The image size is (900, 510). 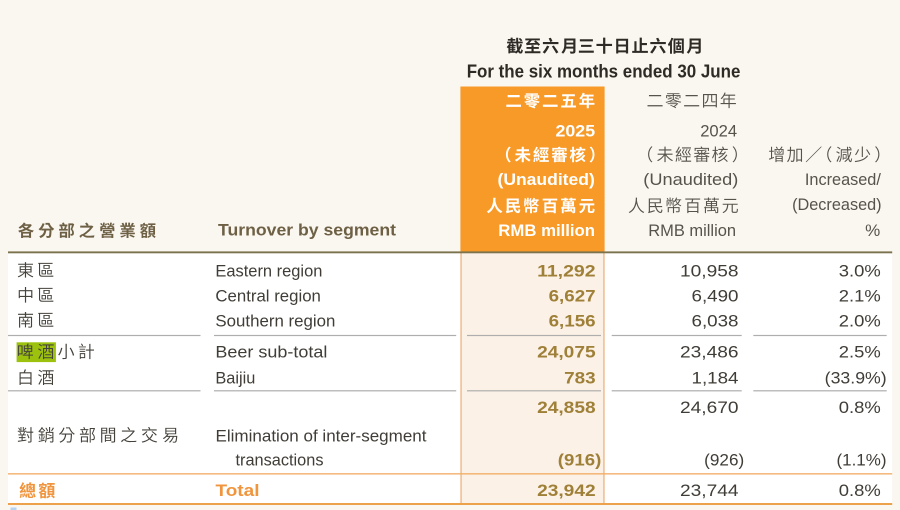 What do you see at coordinates (837, 204) in the screenshot?
I see `svg-text: (Decreased)` at bounding box center [837, 204].